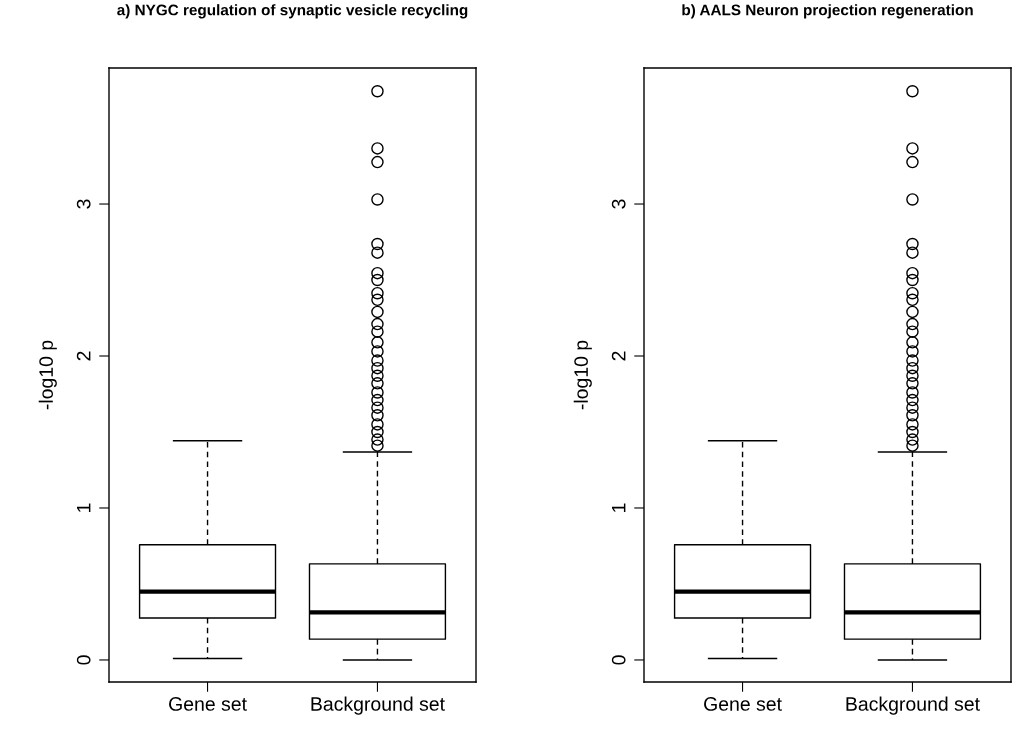 This screenshot has height=749, width=1016. Describe the element at coordinates (827, 11) in the screenshot. I see `chart-title: b) AALS Neuron projection regeneration` at that location.